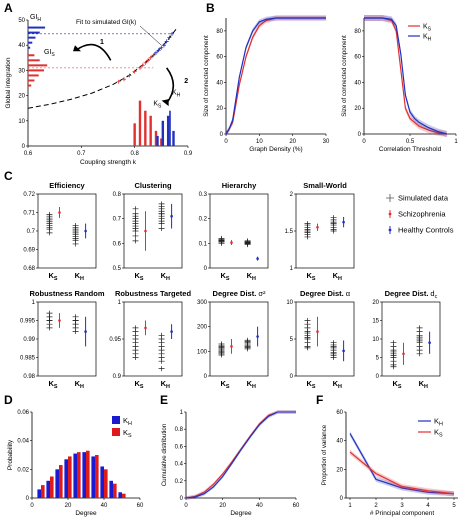 Image resolution: width=474 pixels, height=520 pixels. I want to click on panel-d-xtick-label: 20, so click(68, 506).